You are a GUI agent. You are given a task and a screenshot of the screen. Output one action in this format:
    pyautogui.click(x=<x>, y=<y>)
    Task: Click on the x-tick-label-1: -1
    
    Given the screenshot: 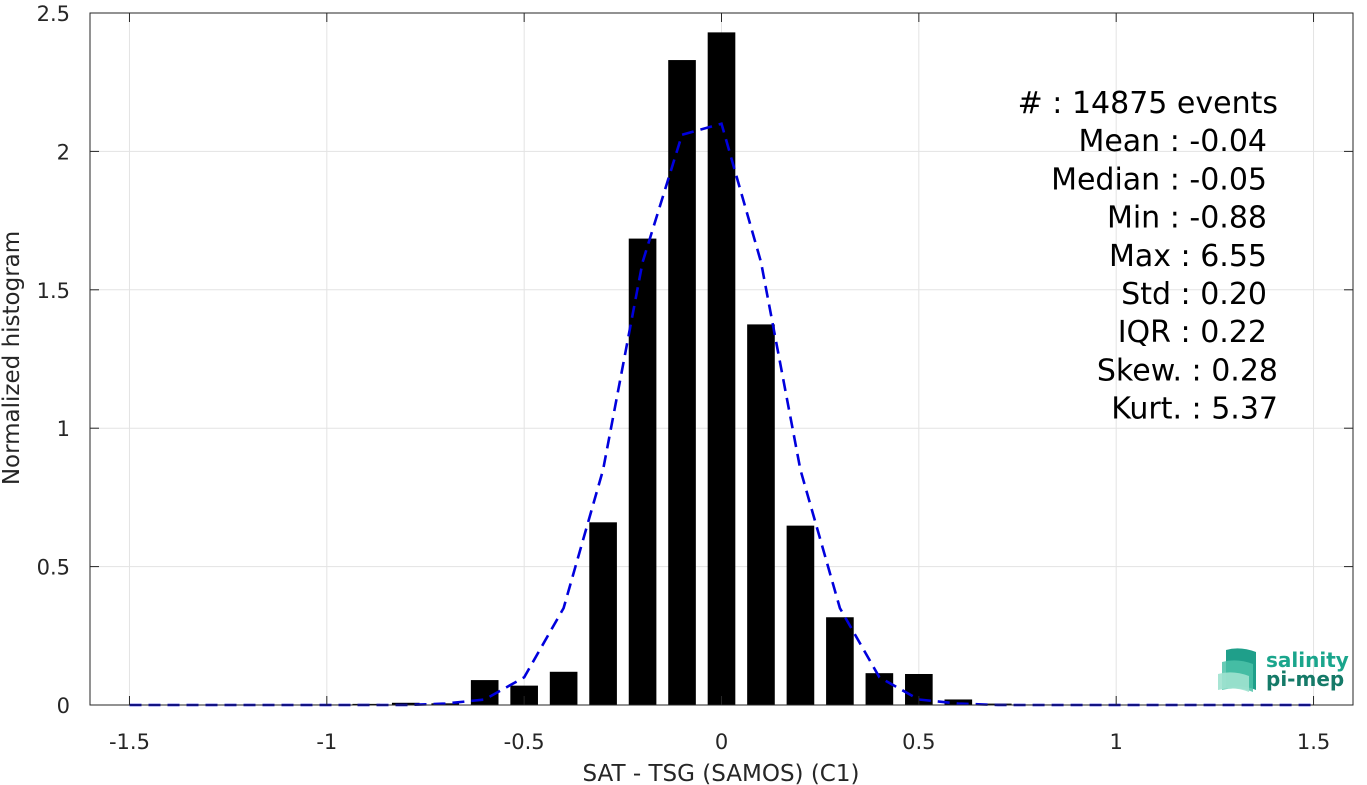 What is the action you would take?
    pyautogui.click(x=326, y=742)
    